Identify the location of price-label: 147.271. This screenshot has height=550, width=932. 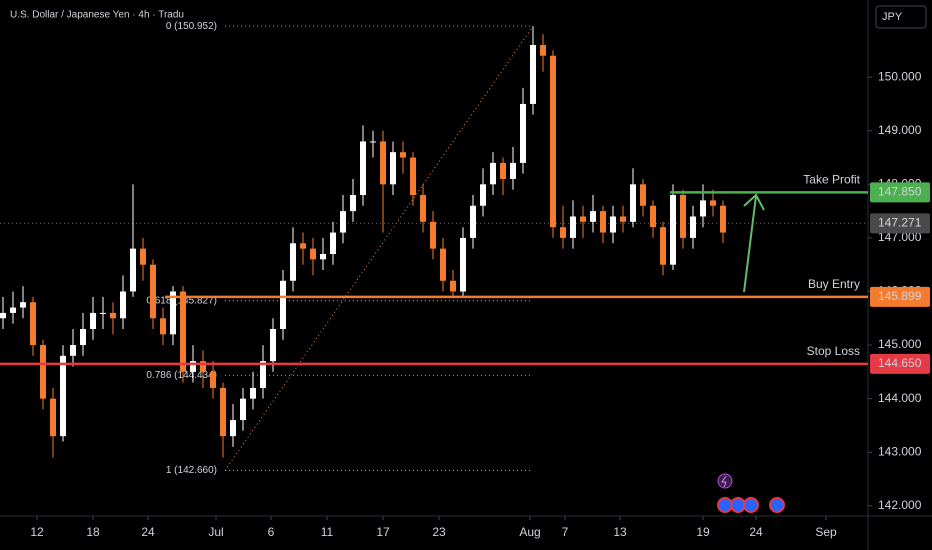
(900, 223).